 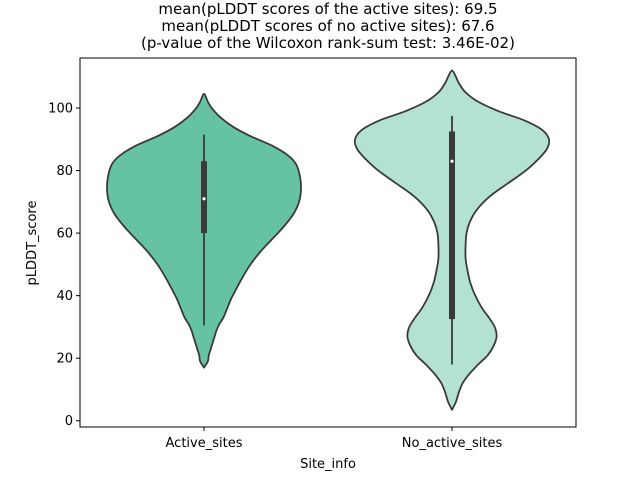 I want to click on y-tick-label: 100, so click(x=60, y=109).